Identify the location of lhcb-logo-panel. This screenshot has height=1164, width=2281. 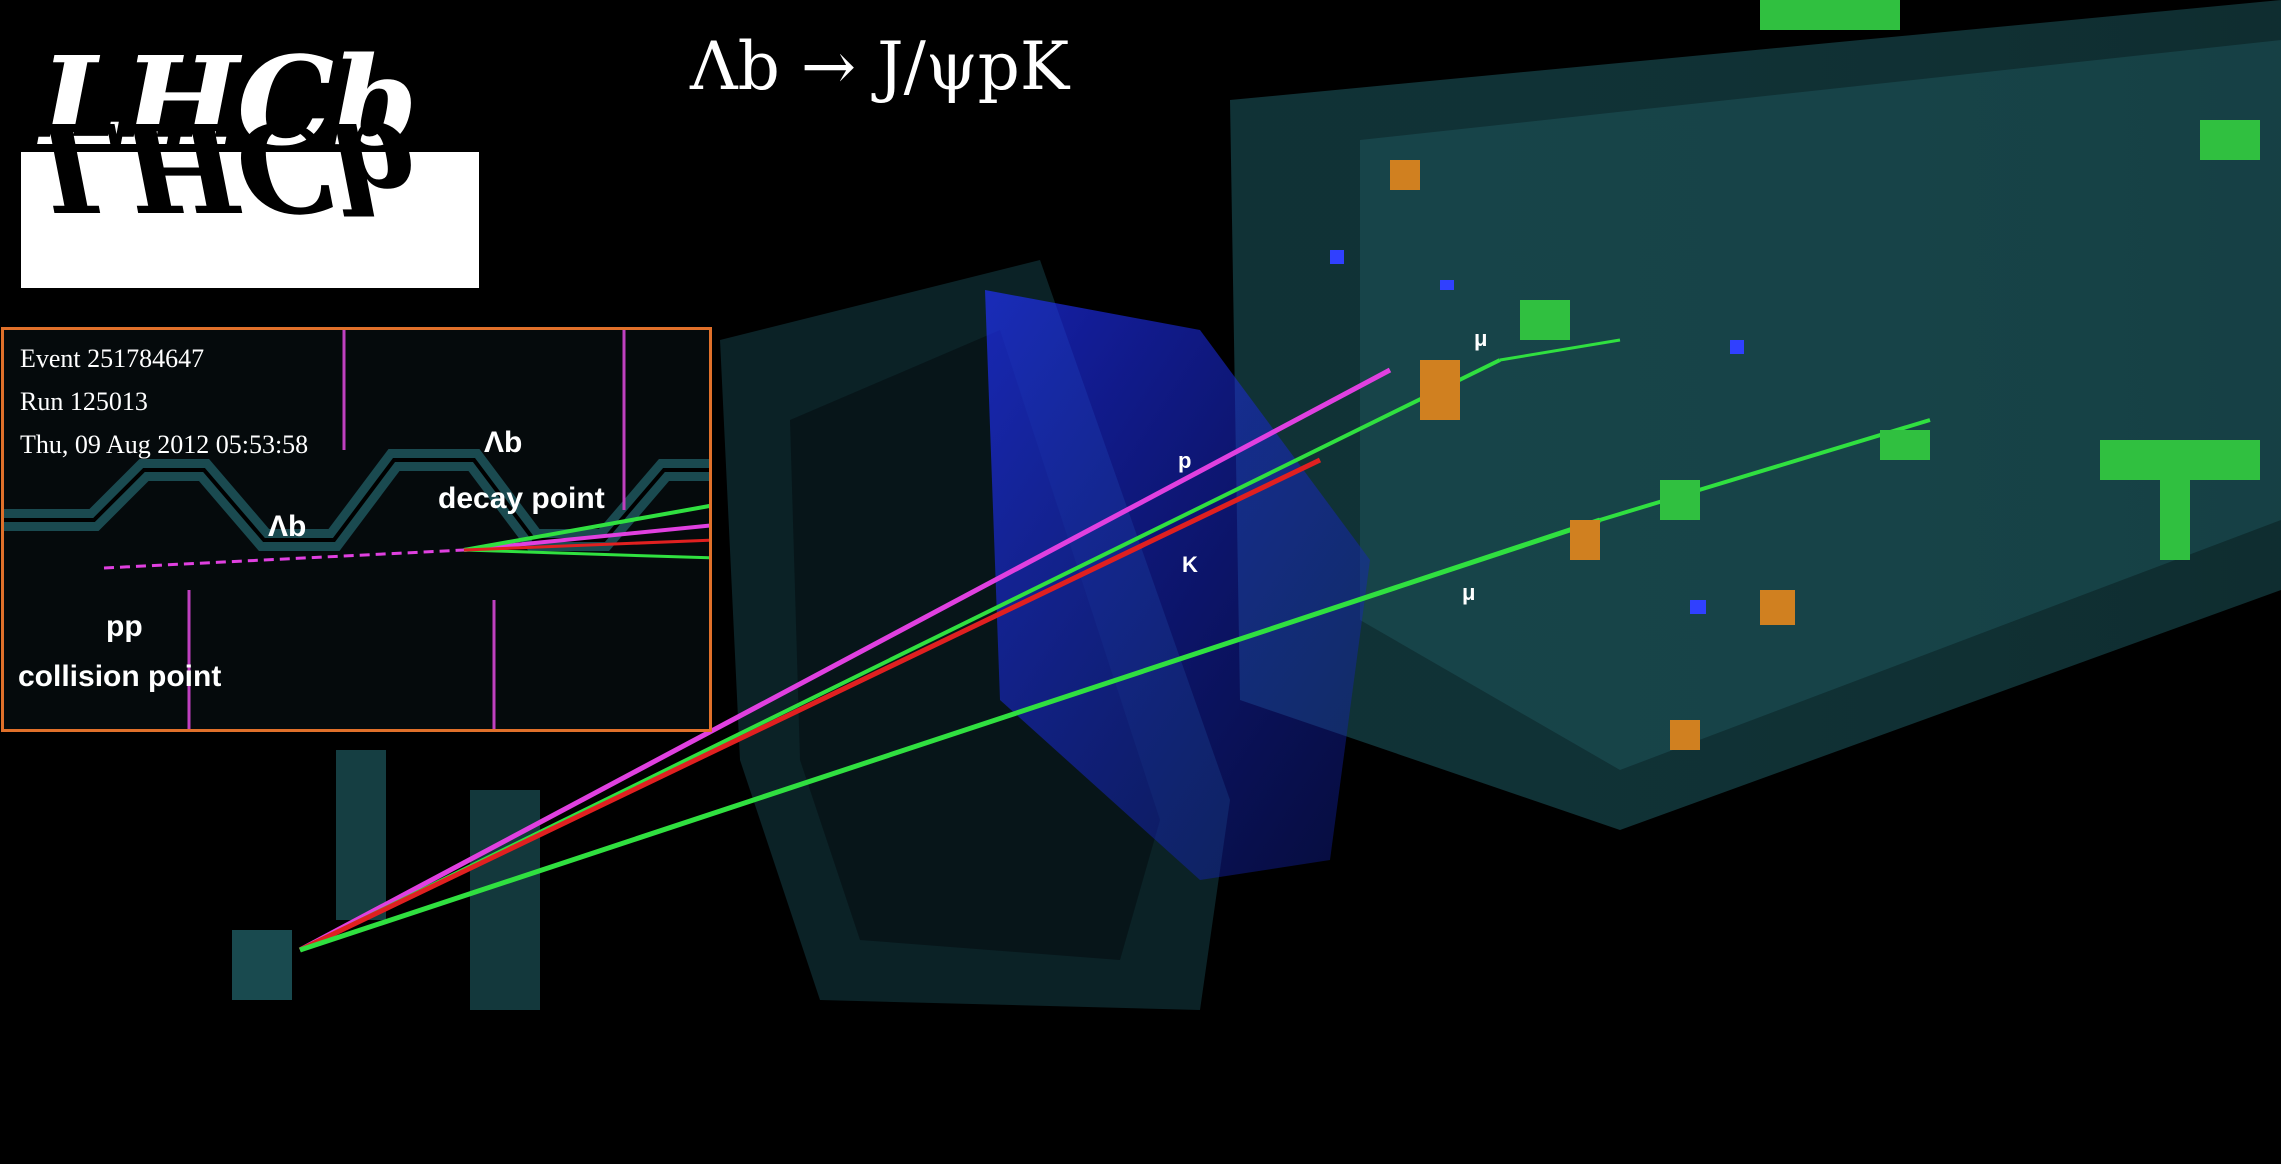
(250, 220).